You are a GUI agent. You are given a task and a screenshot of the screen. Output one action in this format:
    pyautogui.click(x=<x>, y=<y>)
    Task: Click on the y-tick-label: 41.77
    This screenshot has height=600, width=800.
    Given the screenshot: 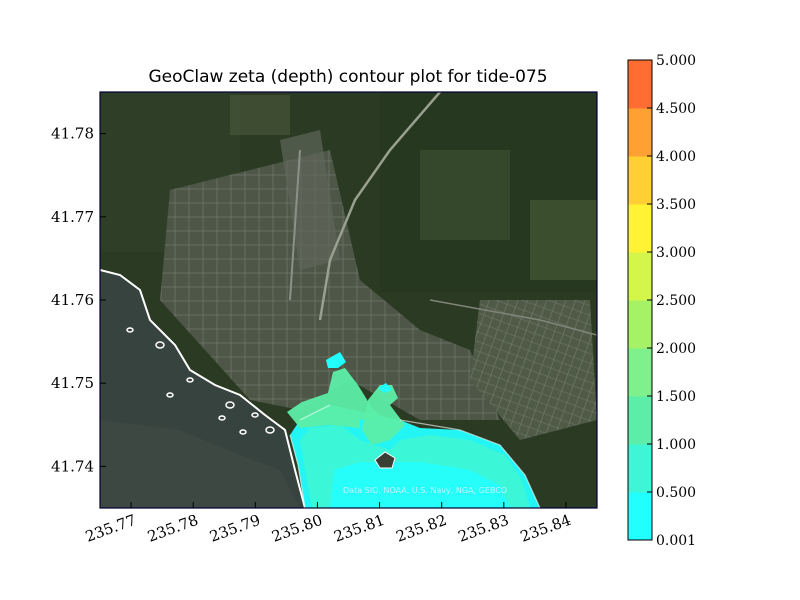 What is the action you would take?
    pyautogui.click(x=72, y=217)
    